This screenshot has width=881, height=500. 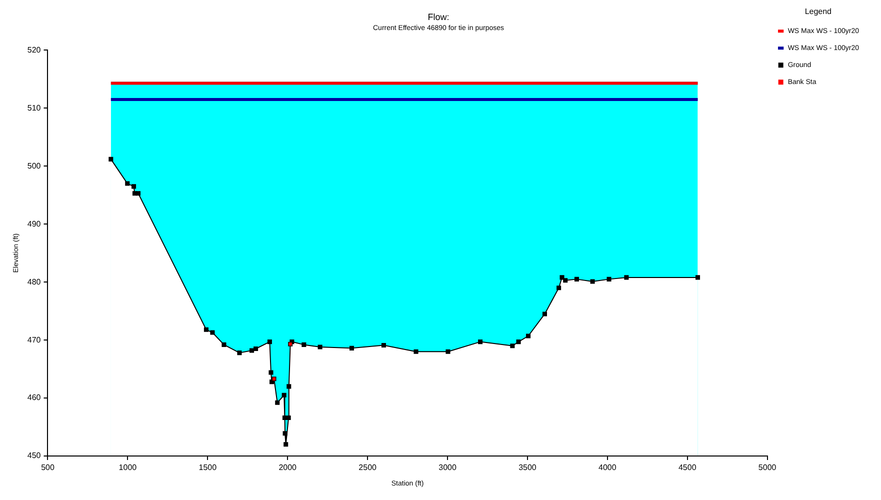 I want to click on y-tick-label: 490, so click(x=34, y=223).